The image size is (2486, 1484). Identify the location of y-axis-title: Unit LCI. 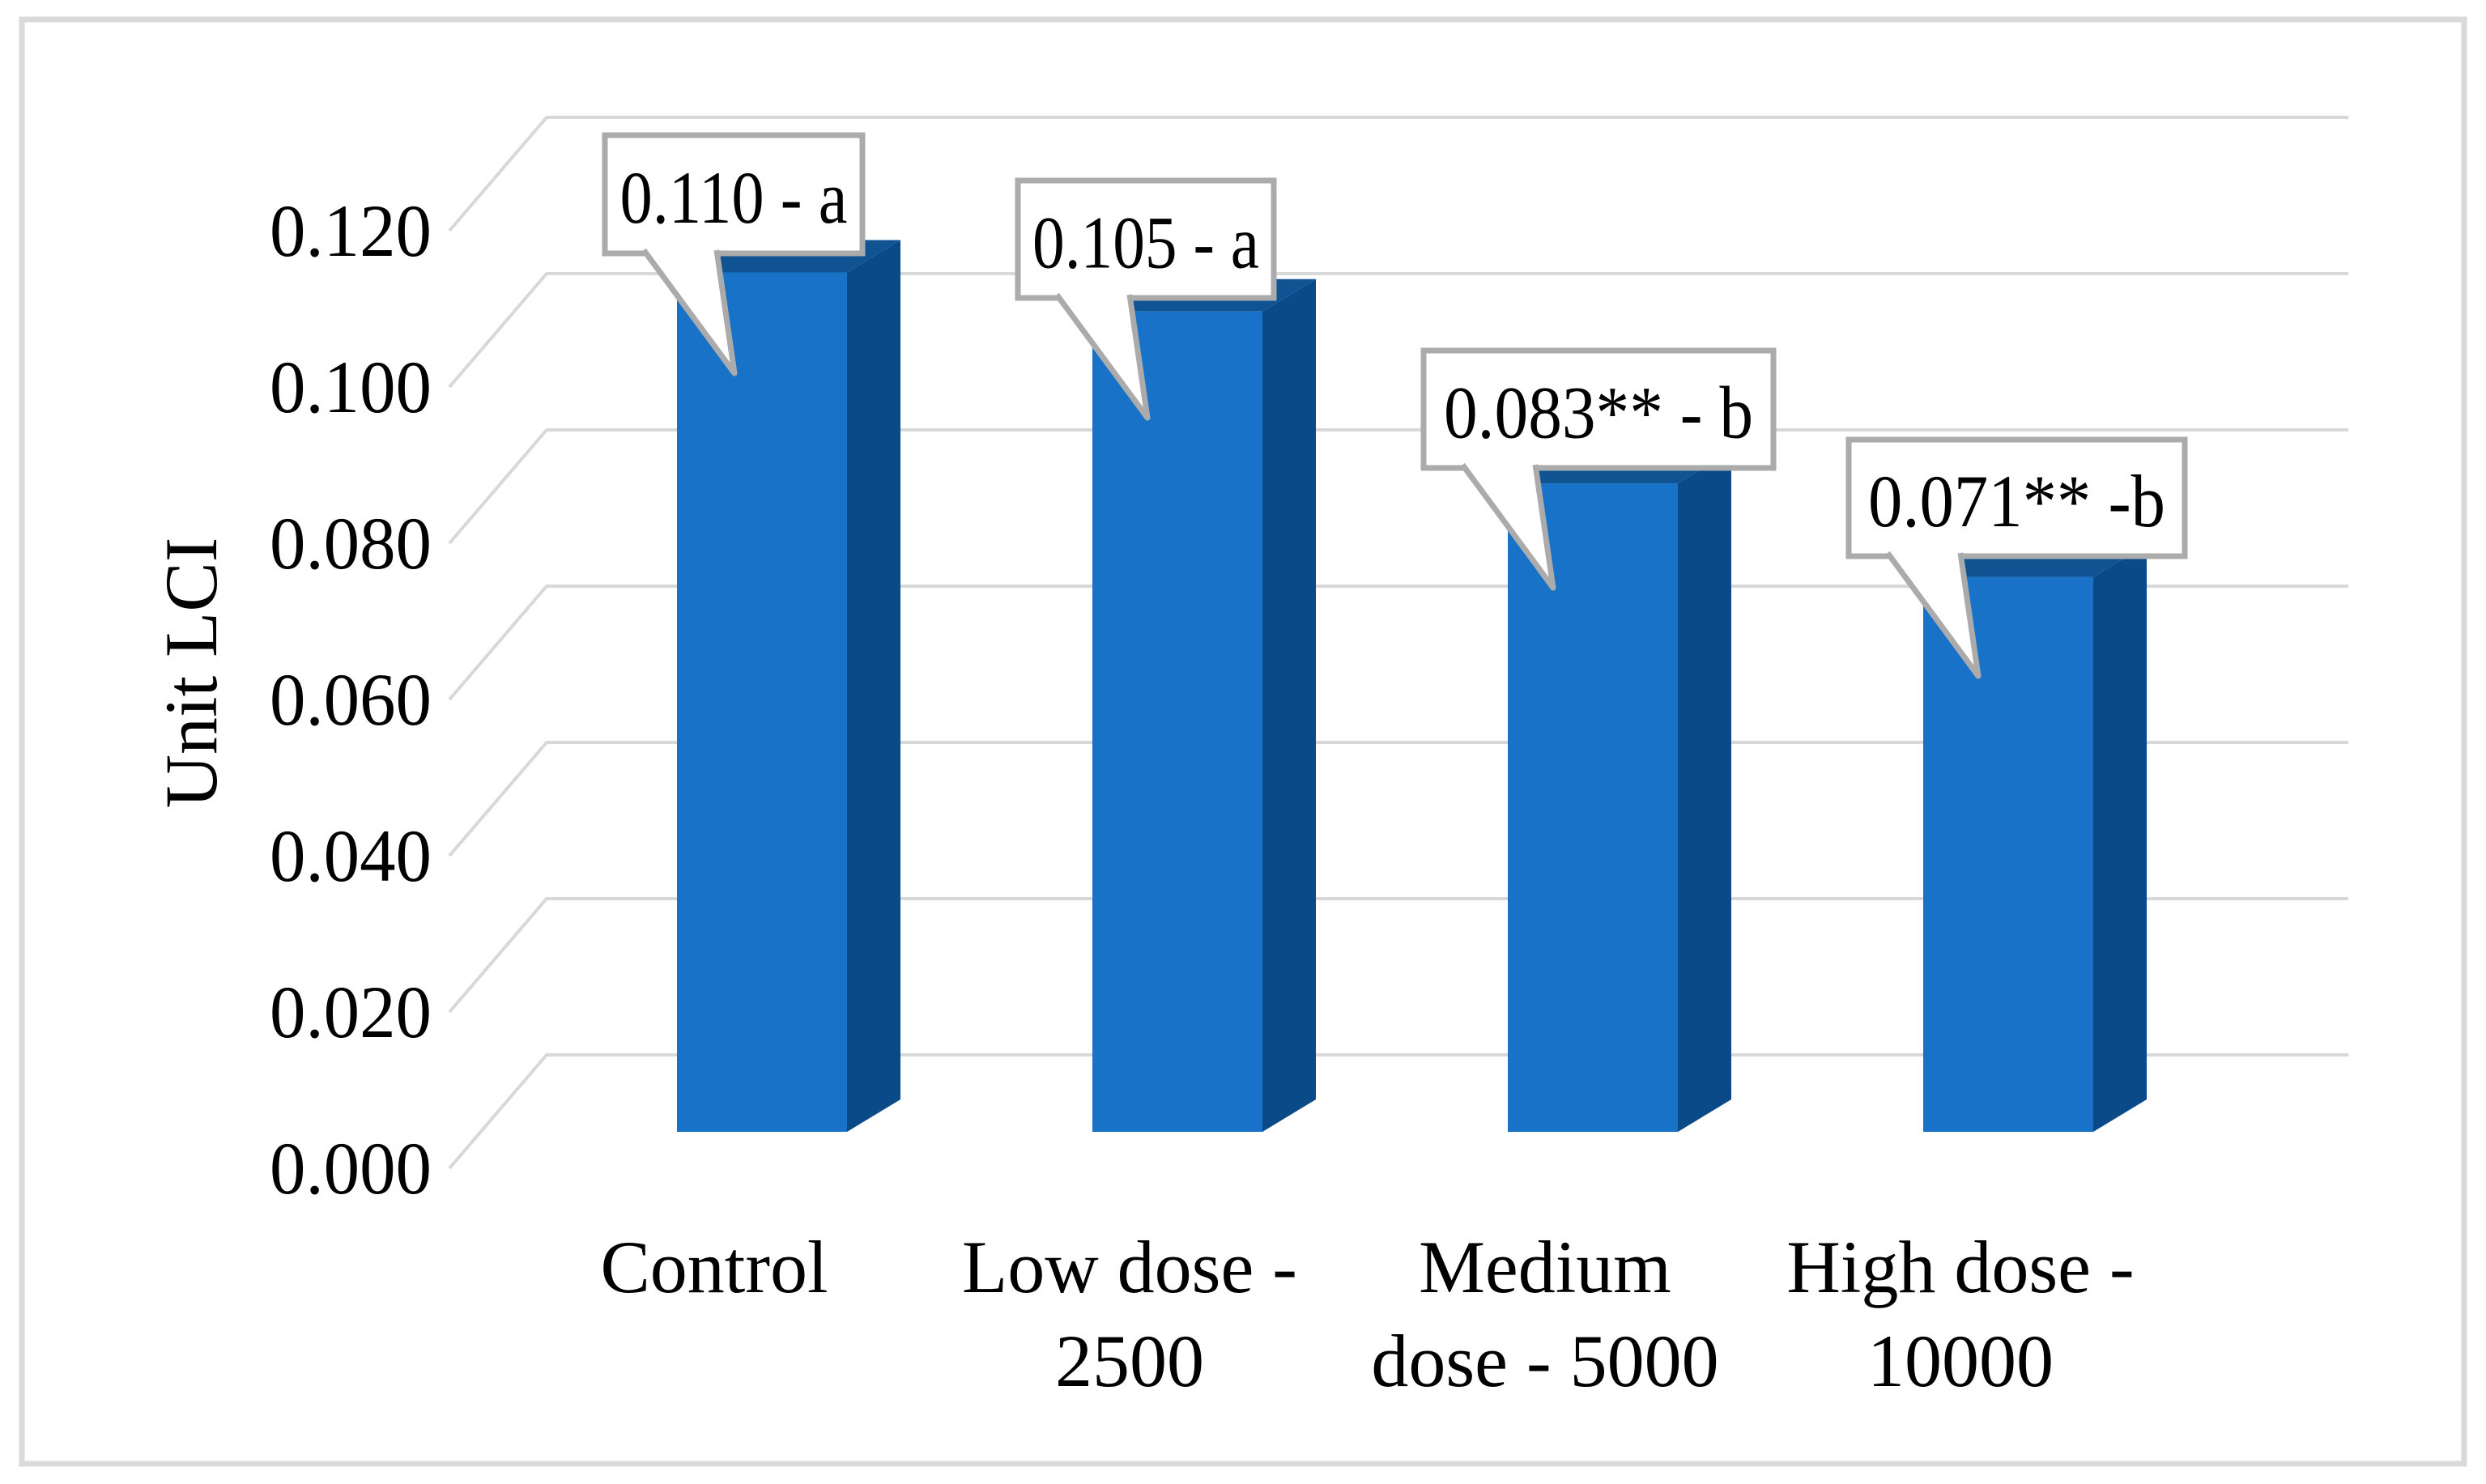
(191, 673).